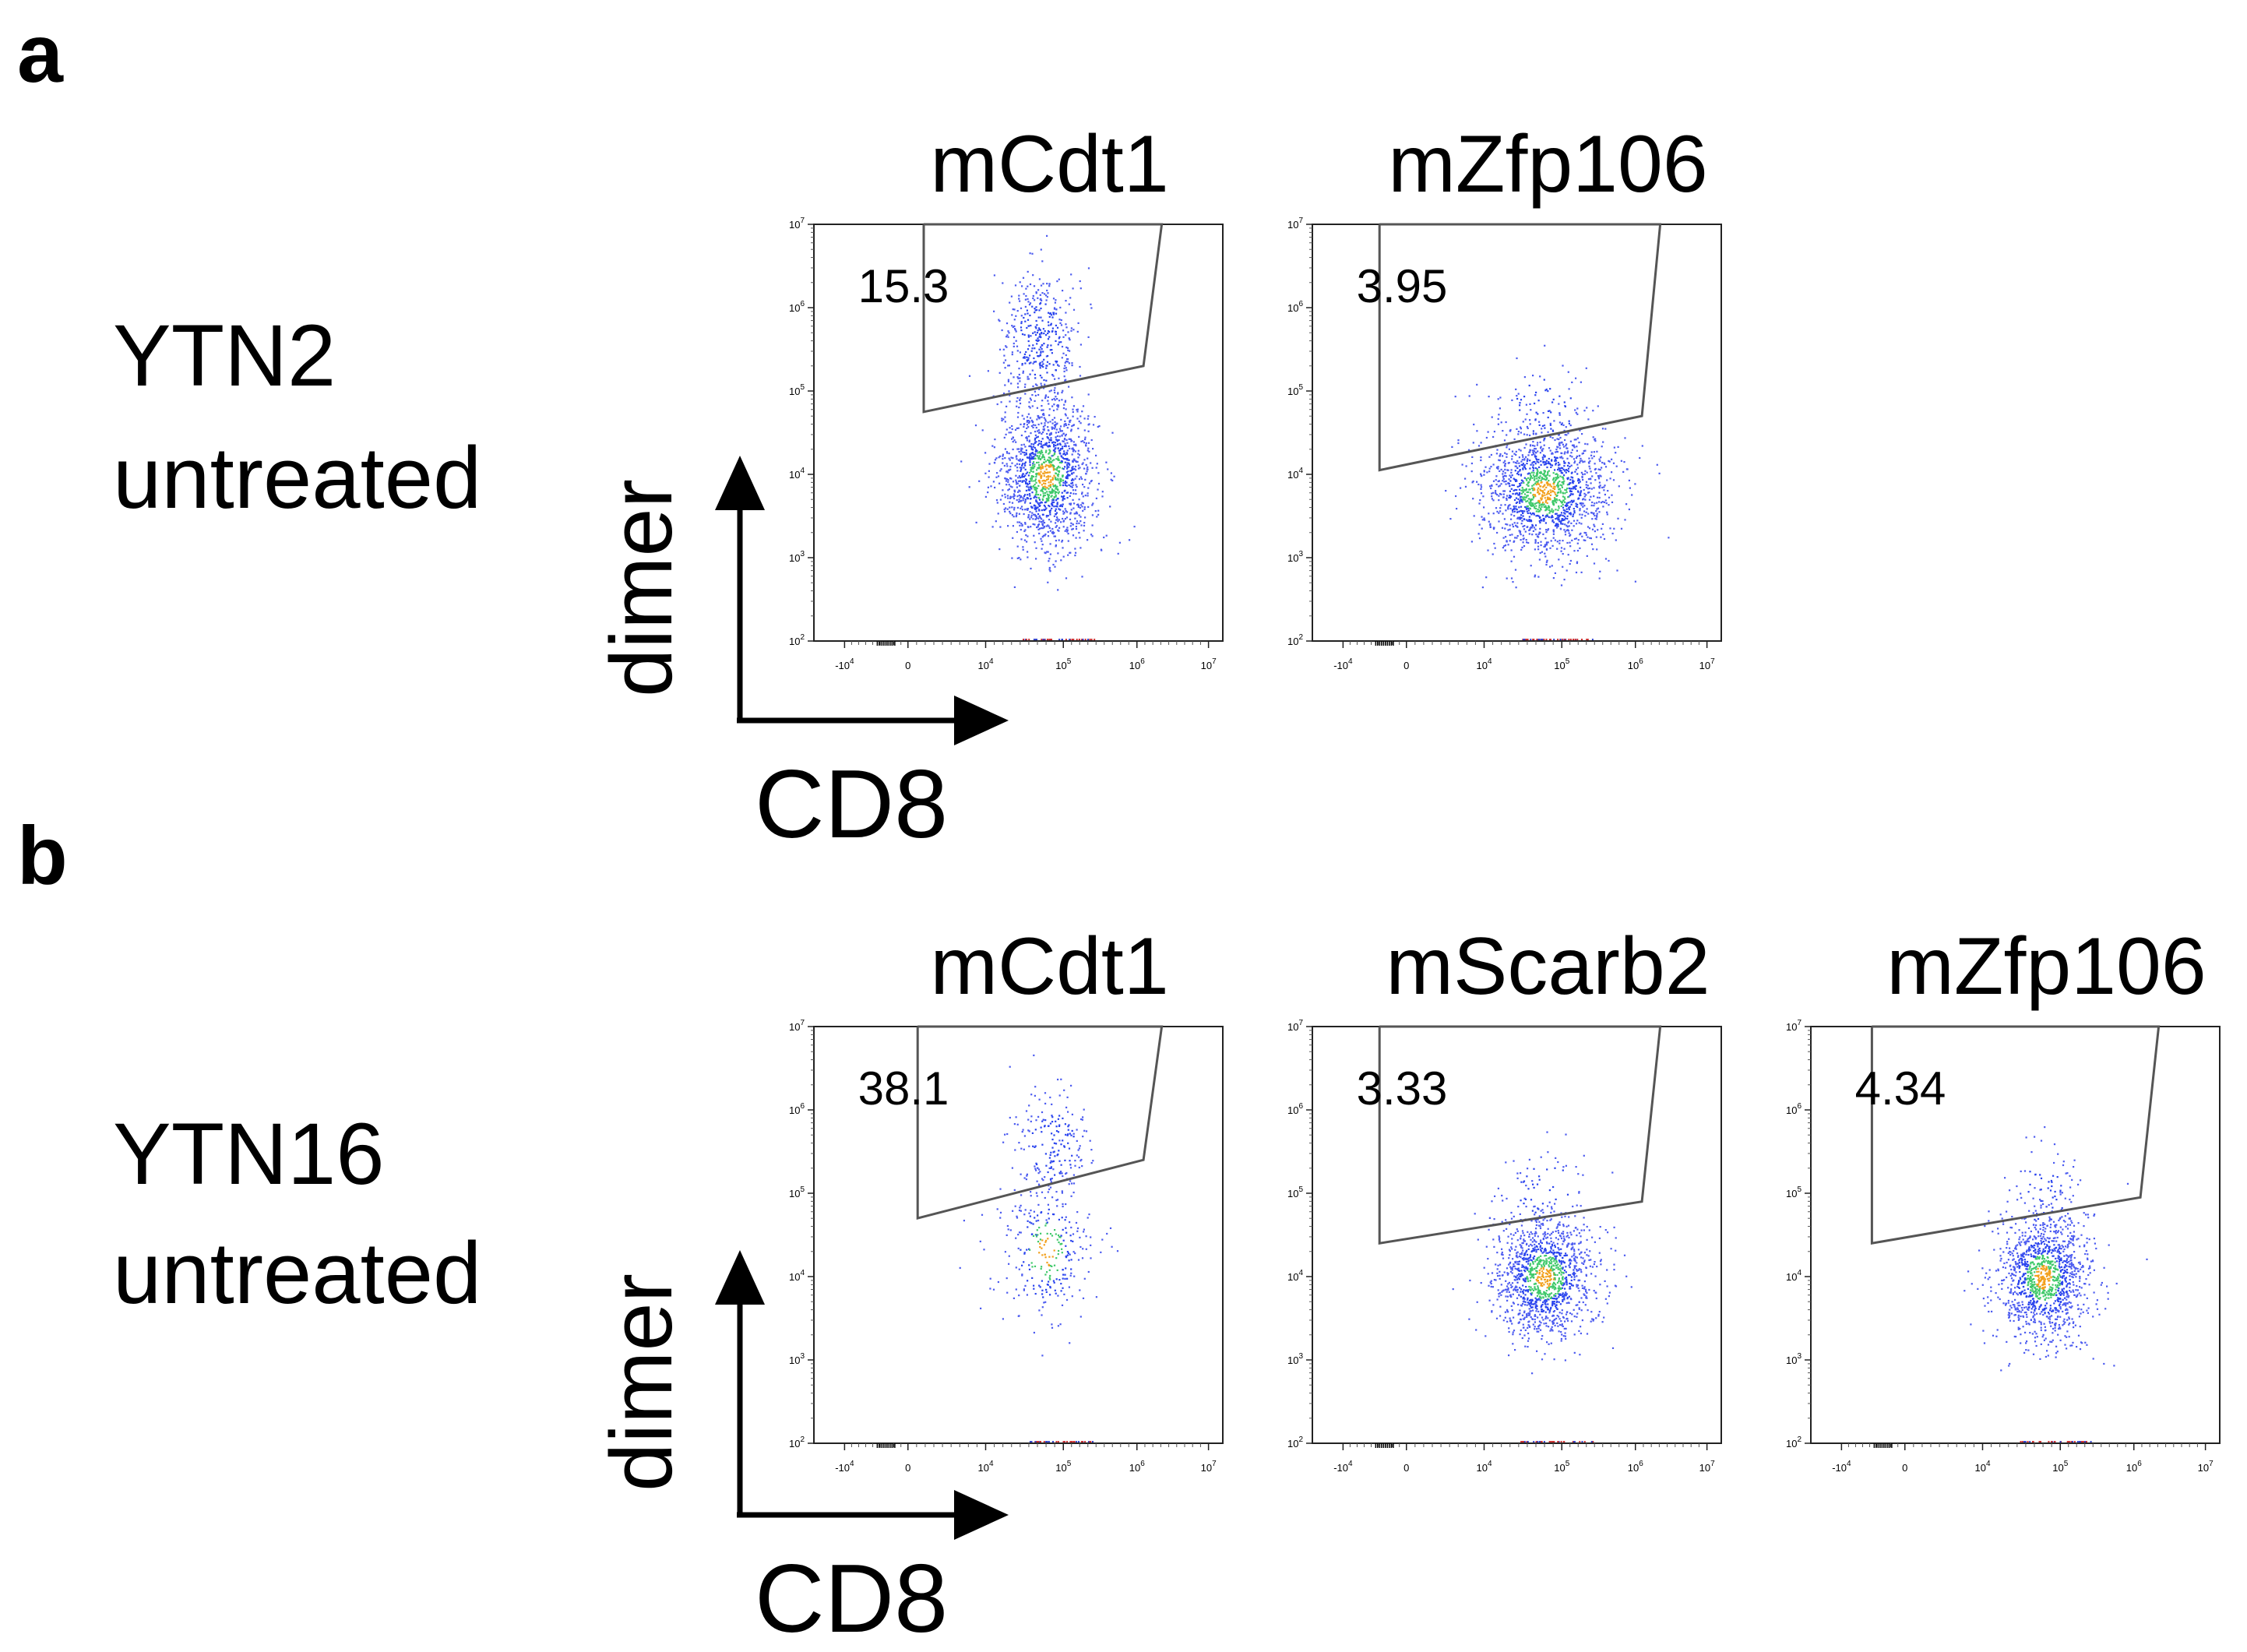 The height and width of the screenshot is (1652, 2247). I want to click on x-tick-label: 107, so click(1209, 1467).